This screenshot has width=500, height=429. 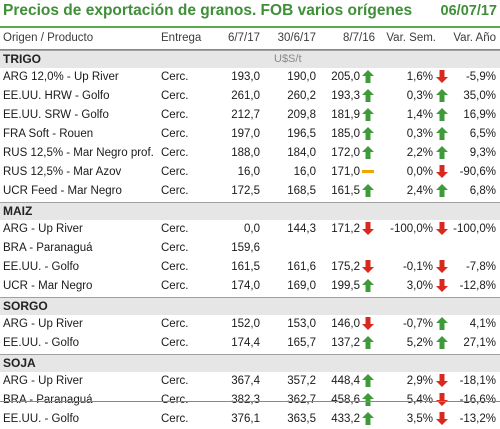 I want to click on col-header-var-anio: Var. Año, so click(x=474, y=38).